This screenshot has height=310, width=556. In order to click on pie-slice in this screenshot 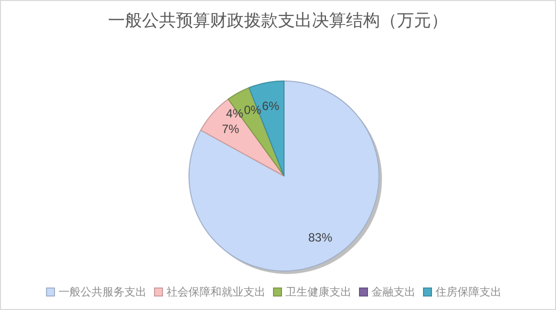, I will do `click(242, 137)`.